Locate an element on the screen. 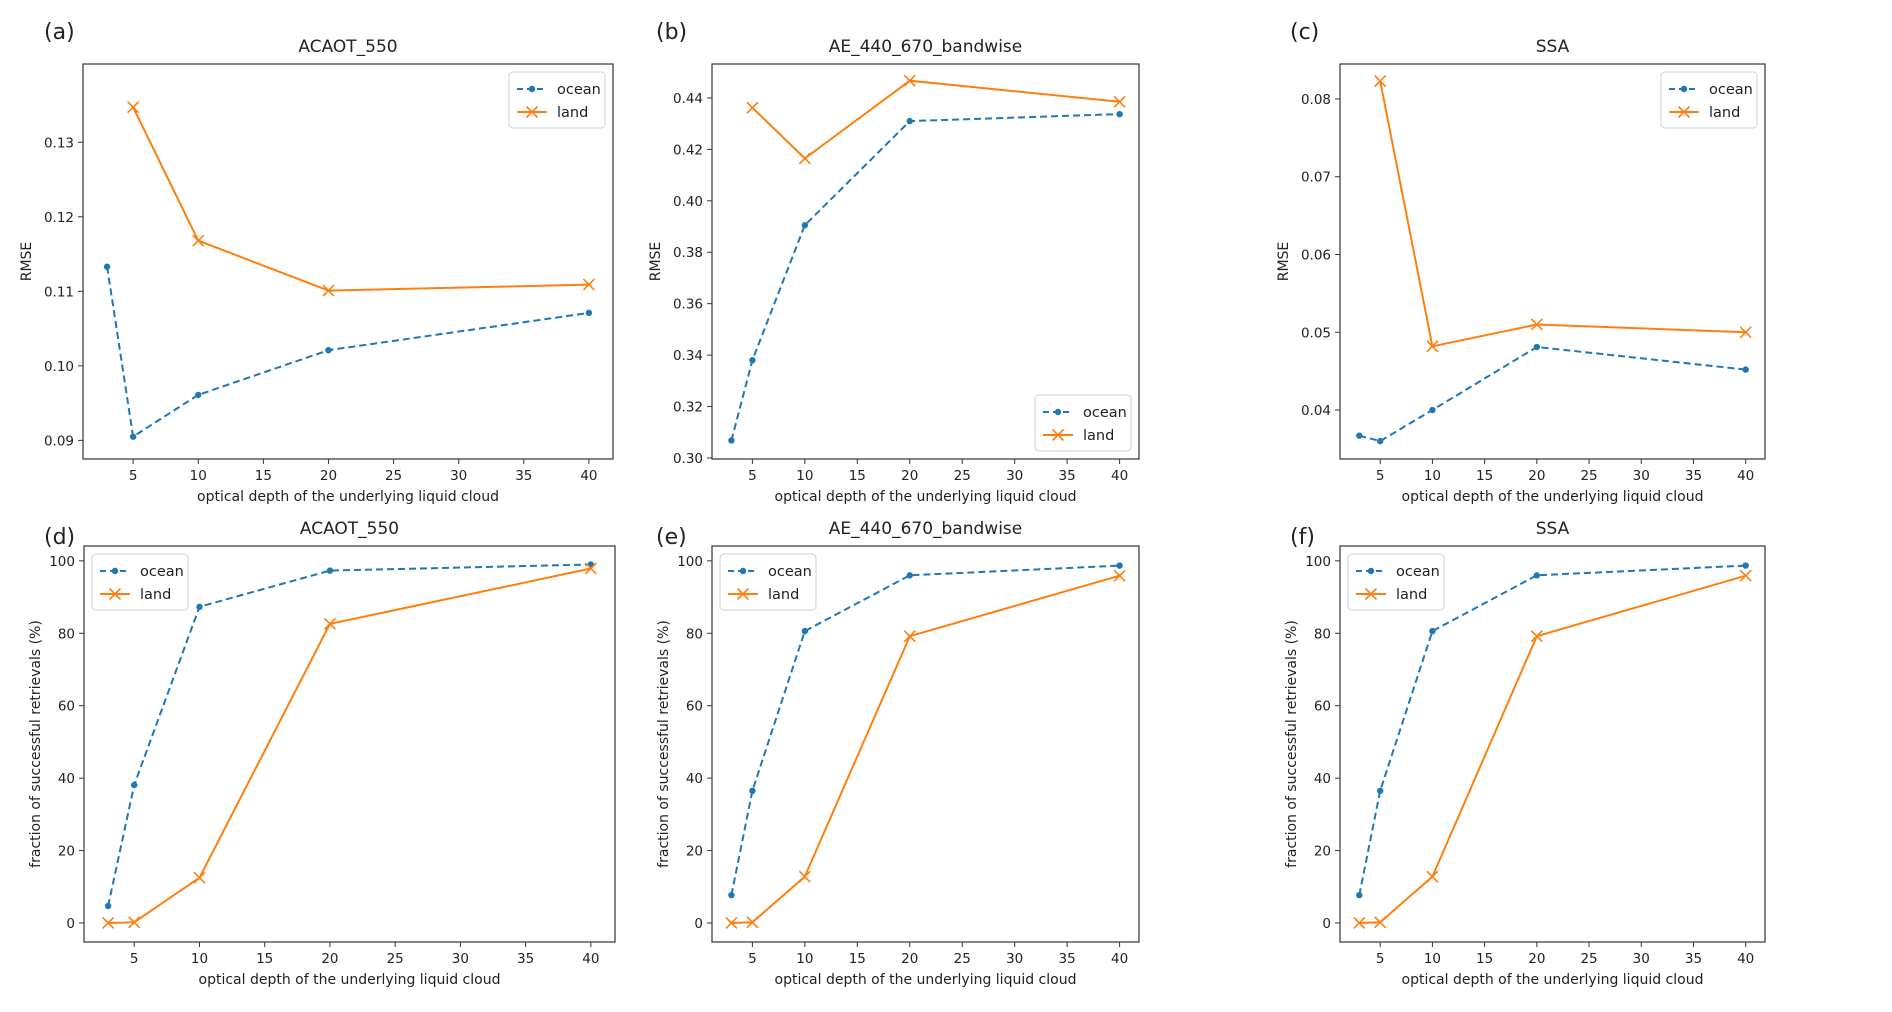 The width and height of the screenshot is (1892, 1012). y-tick-label: 60 is located at coordinates (694, 707).